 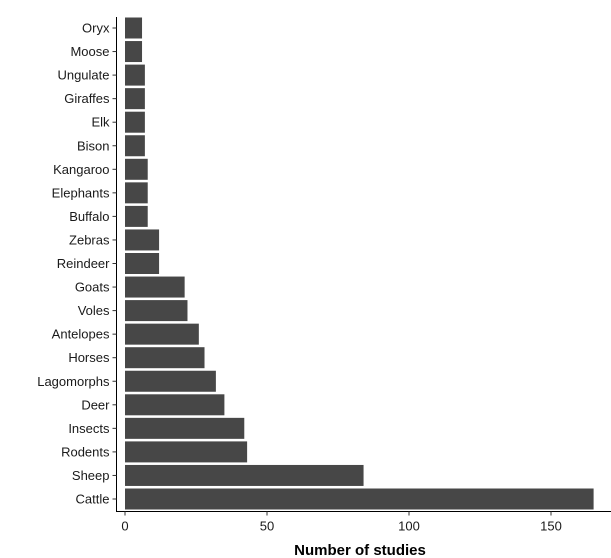 What do you see at coordinates (93, 499) in the screenshot?
I see `category-label: Cattle` at bounding box center [93, 499].